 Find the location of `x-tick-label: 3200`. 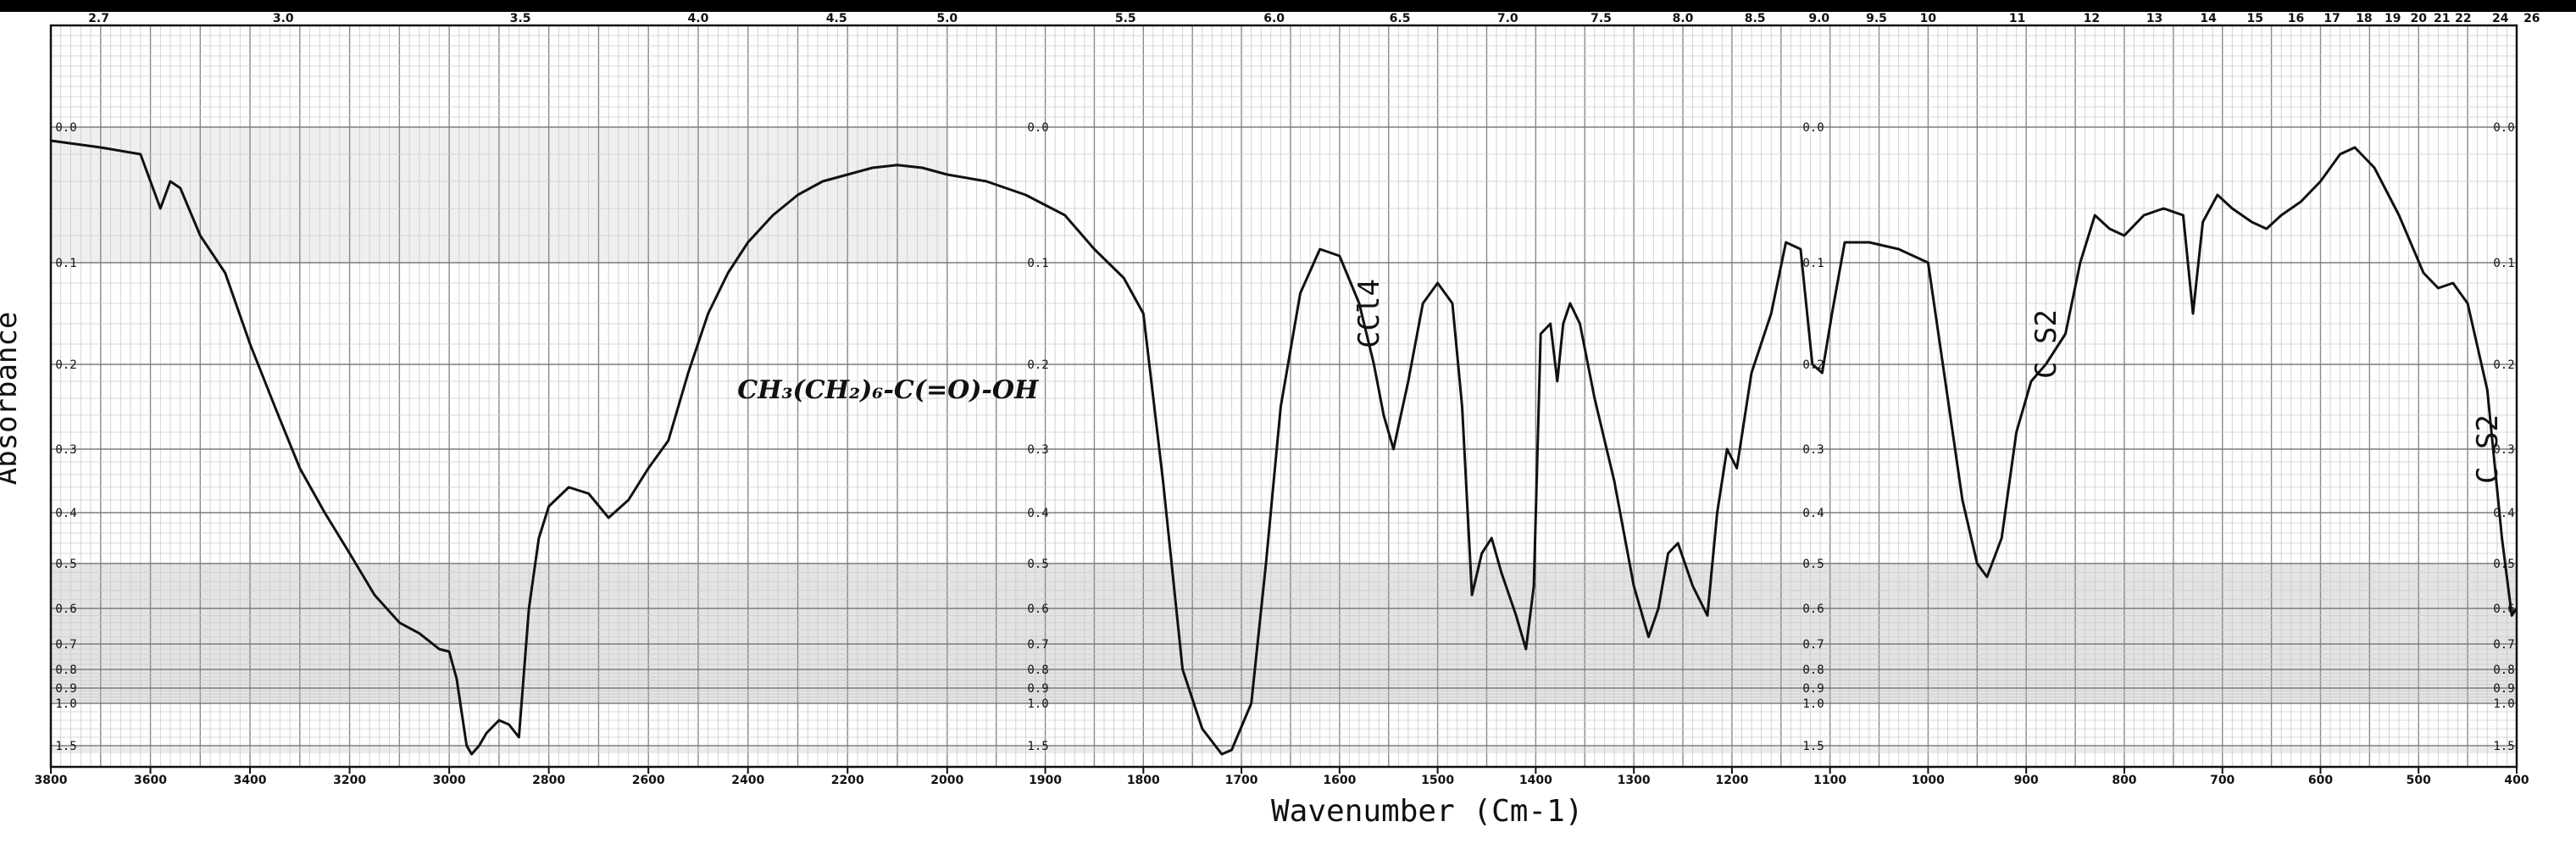

x-tick-label: 3200 is located at coordinates (349, 780).